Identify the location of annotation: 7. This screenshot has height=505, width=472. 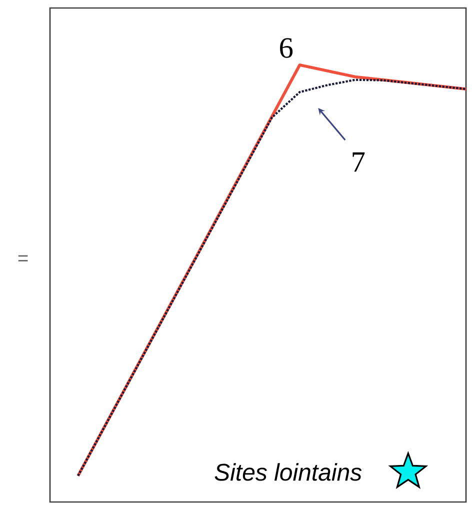
(358, 162).